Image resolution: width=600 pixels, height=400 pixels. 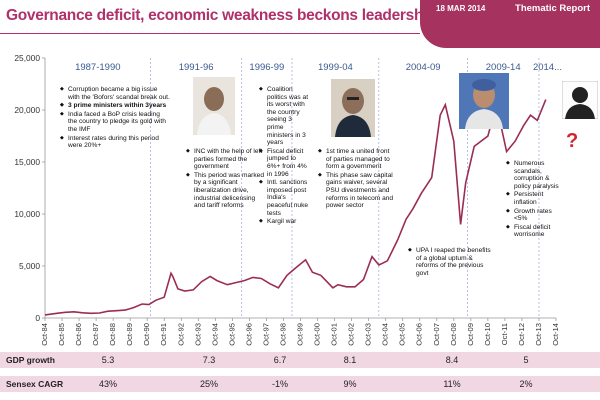 What do you see at coordinates (112, 334) in the screenshot?
I see `x-tick-label: Oct-88` at bounding box center [112, 334].